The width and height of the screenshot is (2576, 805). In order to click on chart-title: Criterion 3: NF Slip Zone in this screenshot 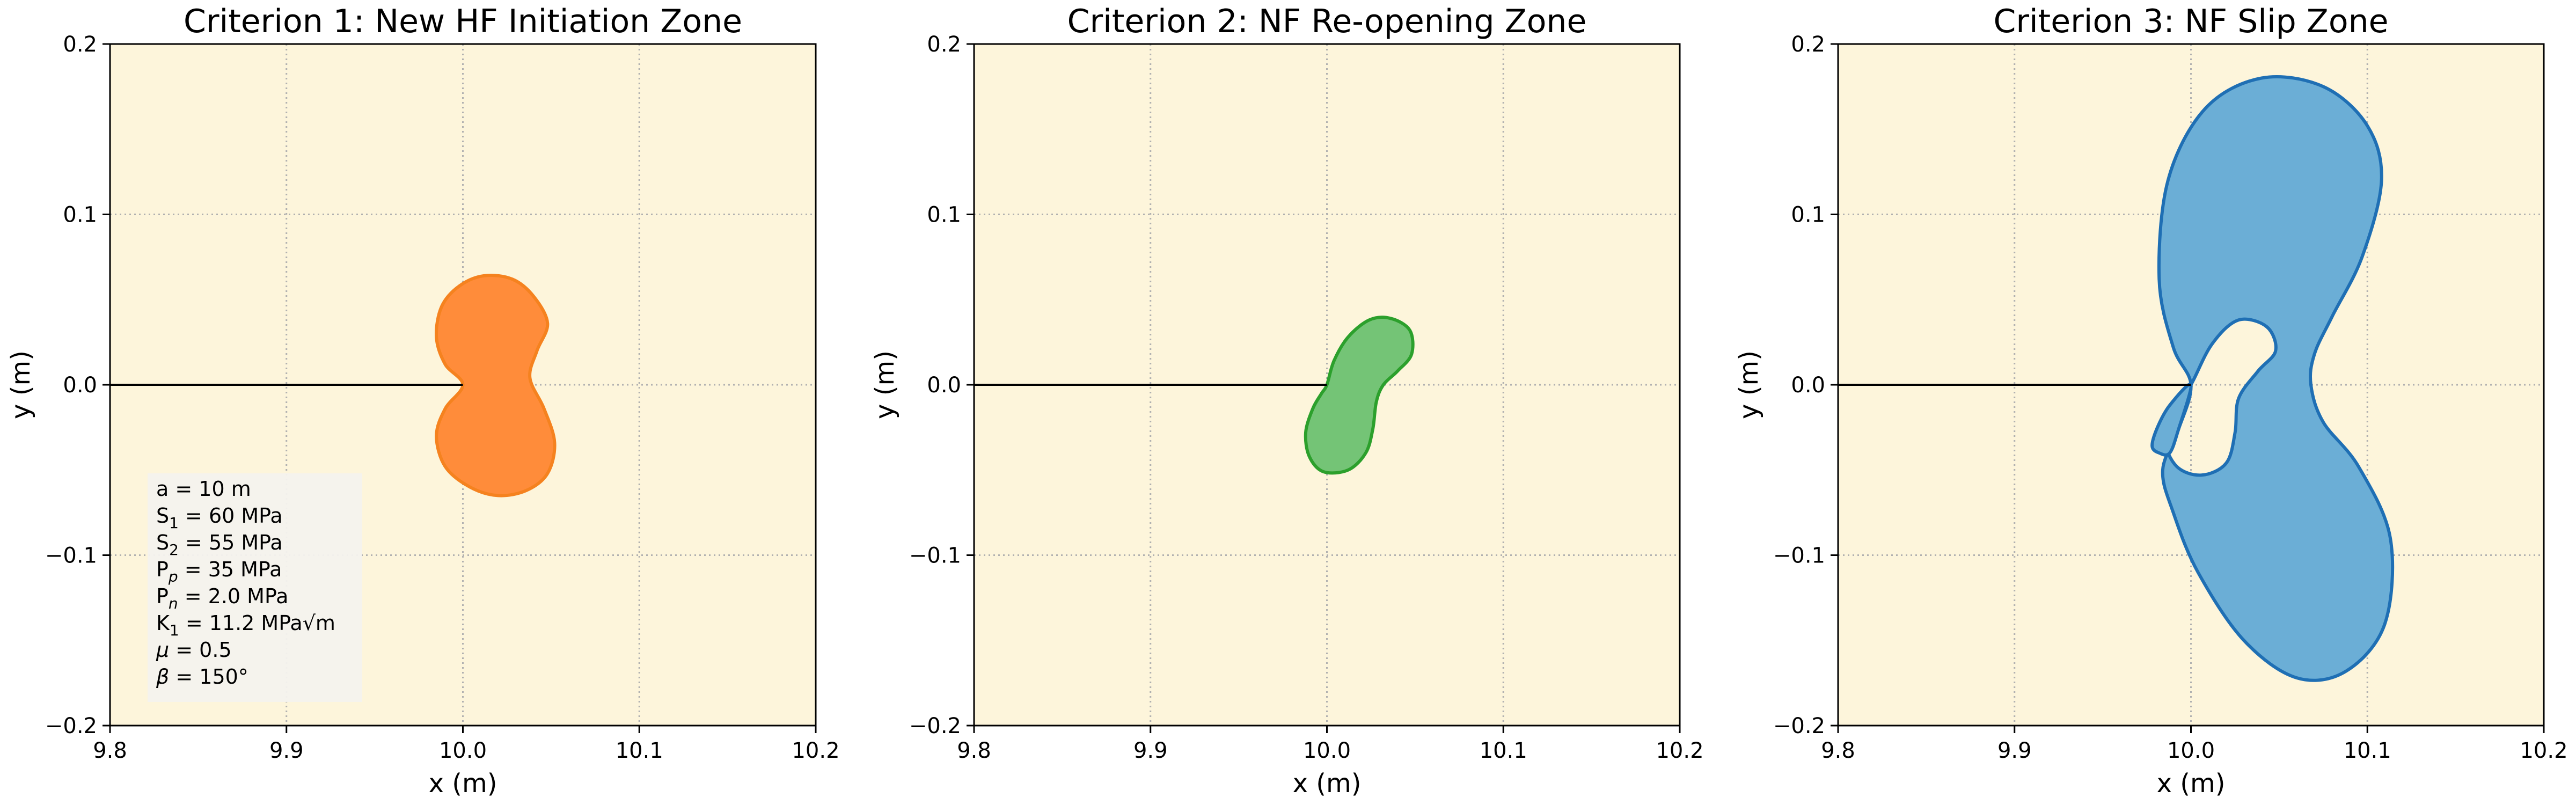, I will do `click(2190, 21)`.